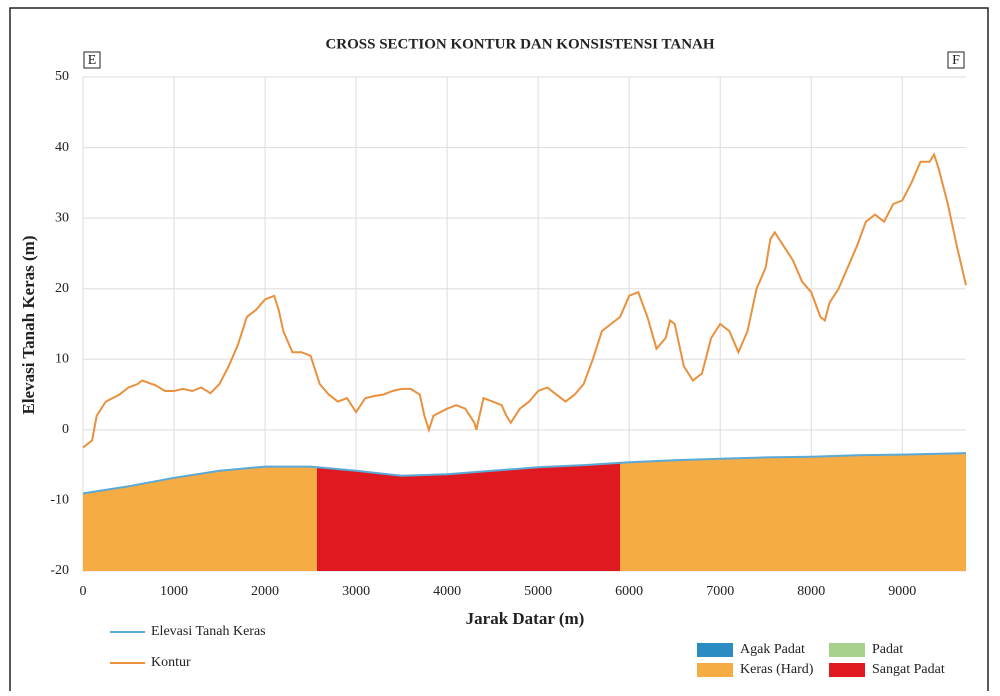 This screenshot has height=696, width=1000. What do you see at coordinates (65, 429) in the screenshot?
I see `y-tick-label: 0` at bounding box center [65, 429].